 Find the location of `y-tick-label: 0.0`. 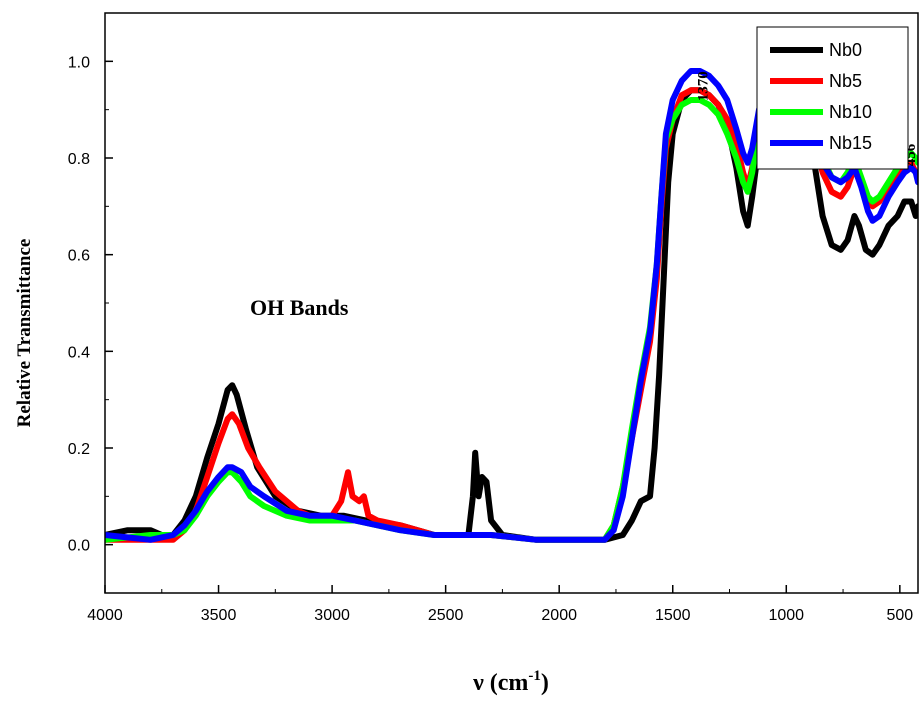

y-tick-label: 0.0 is located at coordinates (79, 546).